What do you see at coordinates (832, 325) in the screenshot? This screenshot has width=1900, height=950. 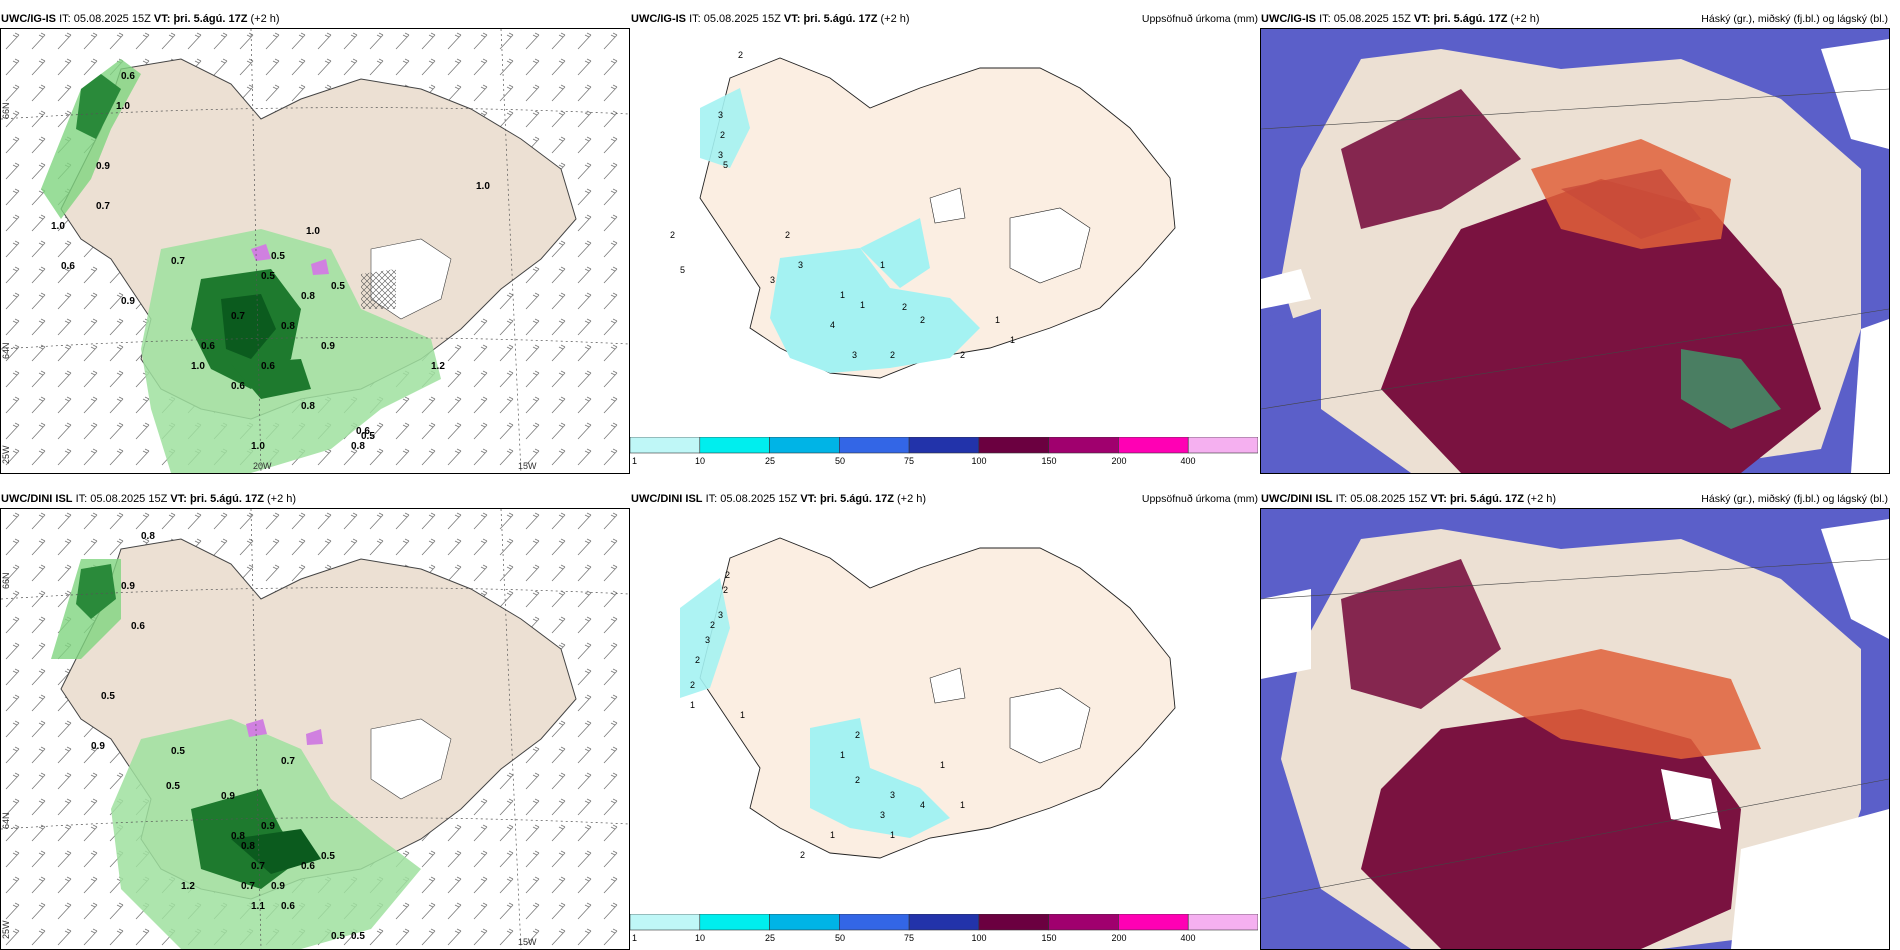 I see `map-value-label: 4` at bounding box center [832, 325].